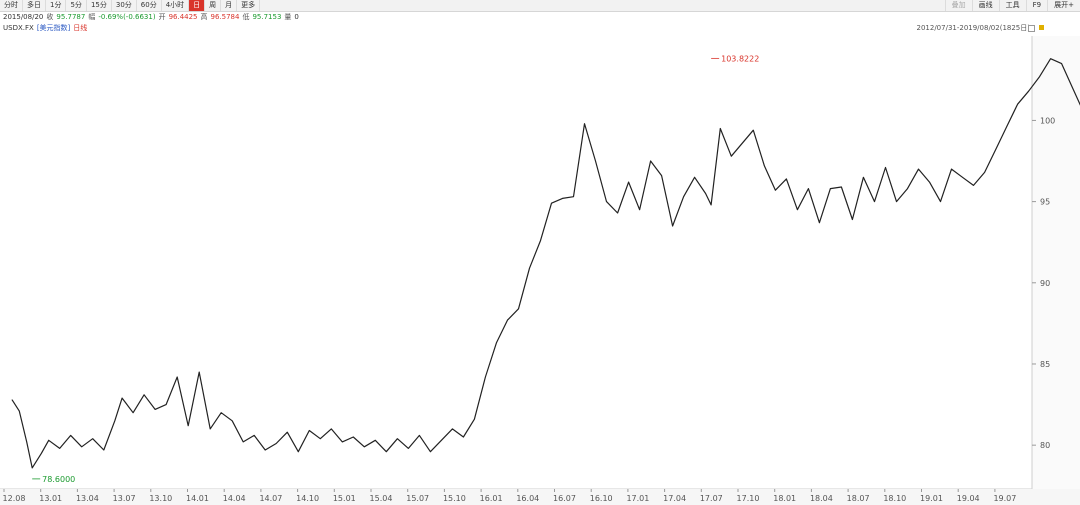  I want to click on x-tick-label: 18.07, so click(858, 498).